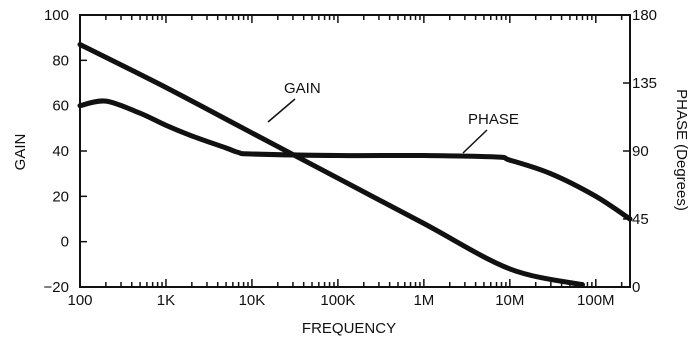  I want to click on phase-annotation: PHASE, so click(493, 119).